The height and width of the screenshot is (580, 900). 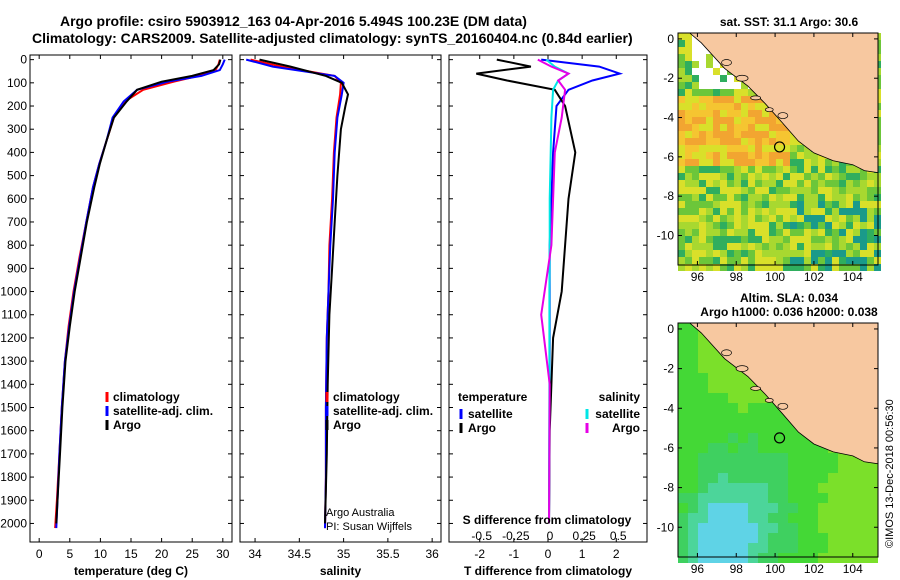 What do you see at coordinates (13, 338) in the screenshot?
I see `y-tick-label: 1200` at bounding box center [13, 338].